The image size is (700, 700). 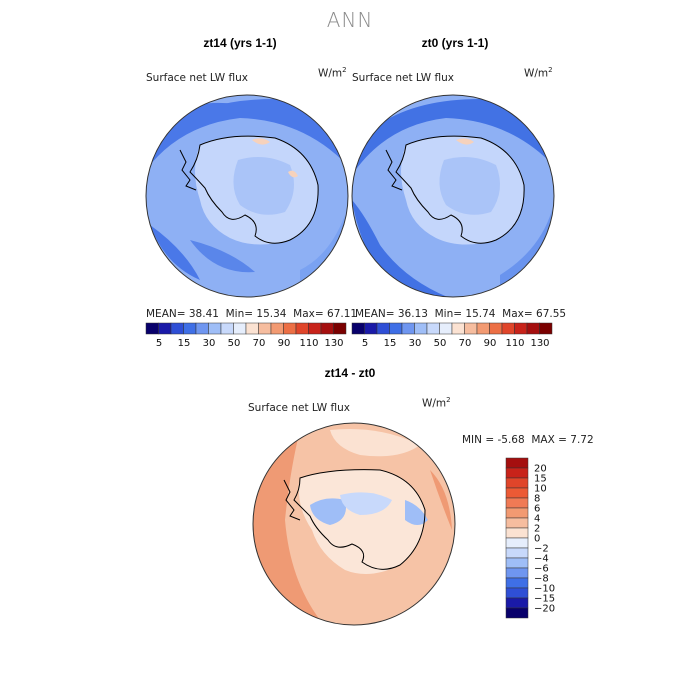 I want to click on colorbar-difference-tick-label: −6, so click(x=541, y=569).